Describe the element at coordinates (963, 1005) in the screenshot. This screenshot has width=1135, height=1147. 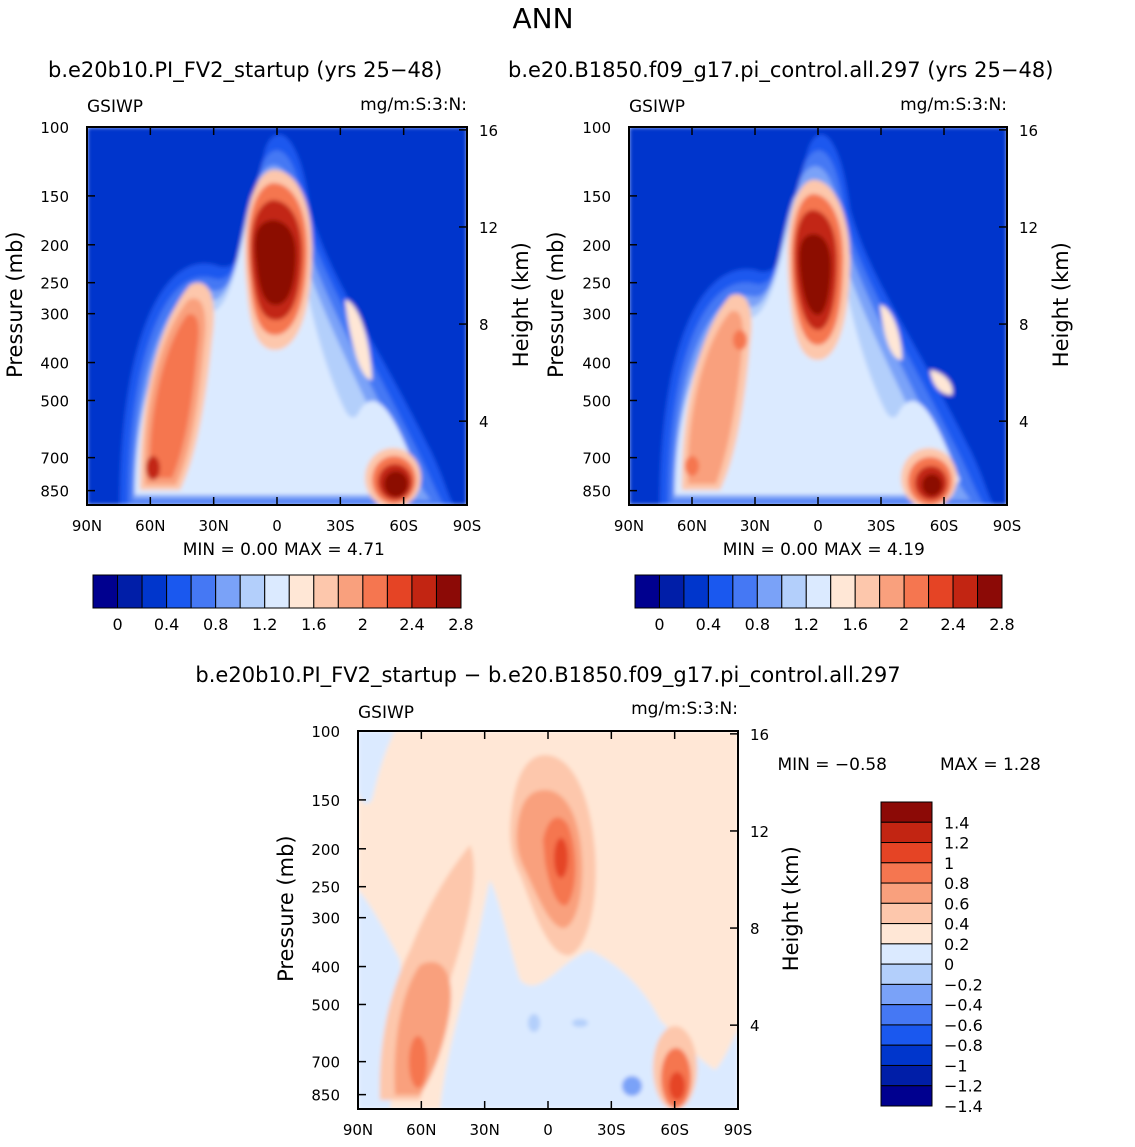
I see `colorbar-tick-label: −0.4` at that location.